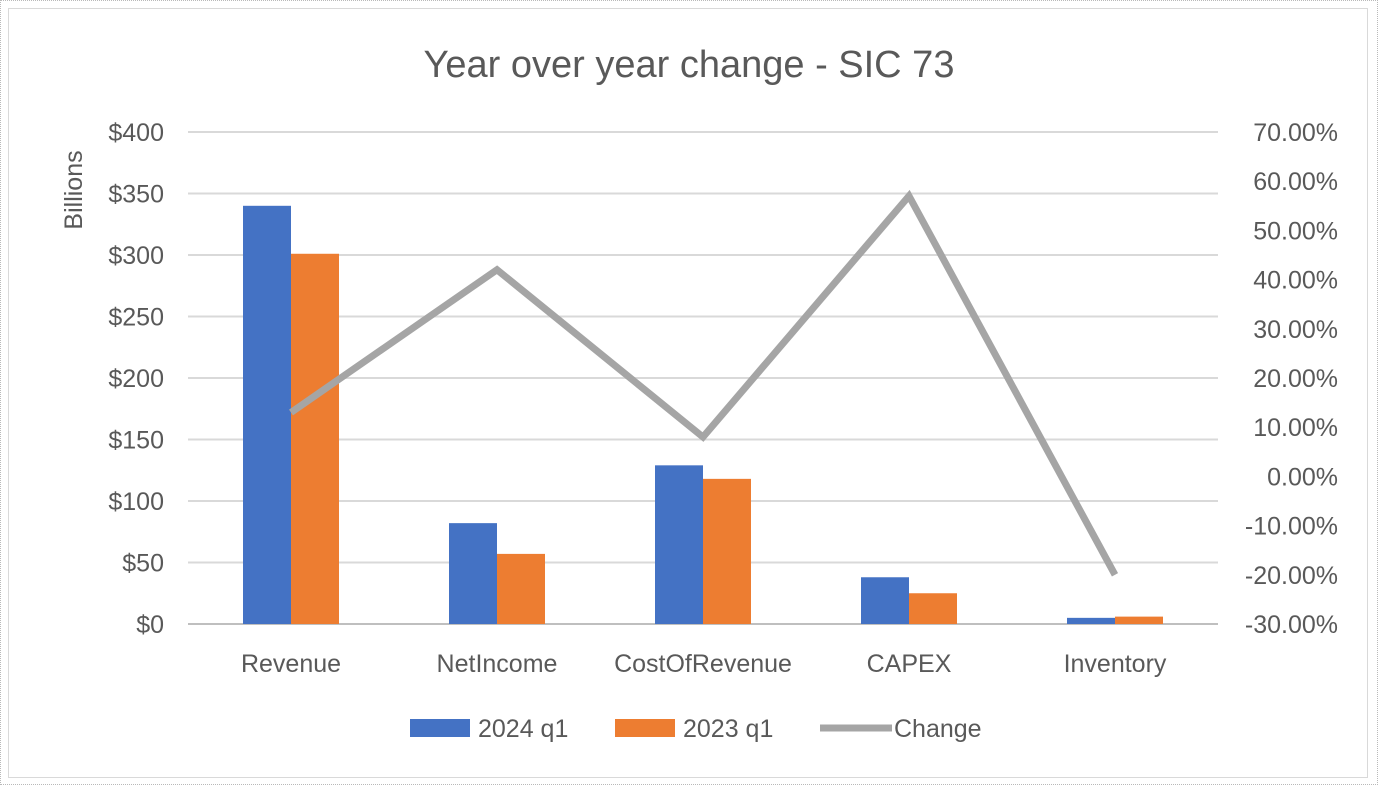  Describe the element at coordinates (909, 664) in the screenshot. I see `x-tick-label: CAPEX` at that location.